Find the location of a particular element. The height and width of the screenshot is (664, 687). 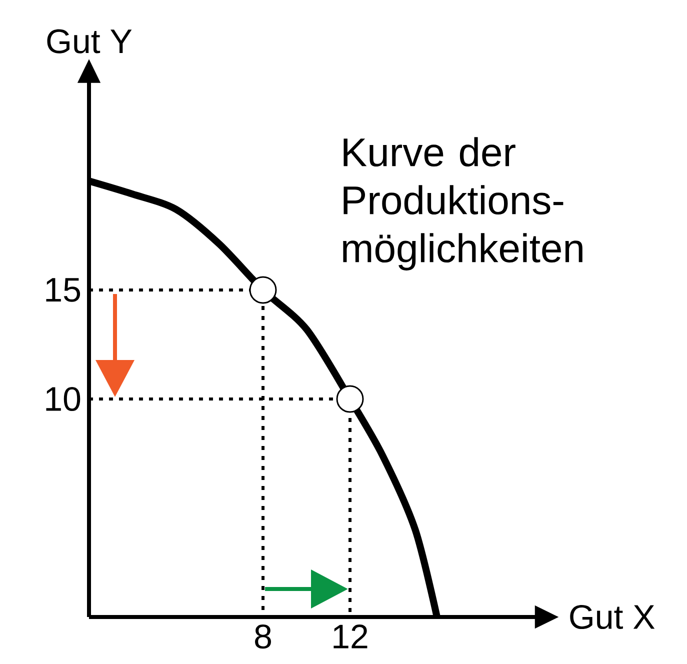

x-tick-label: 12 is located at coordinates (351, 636).